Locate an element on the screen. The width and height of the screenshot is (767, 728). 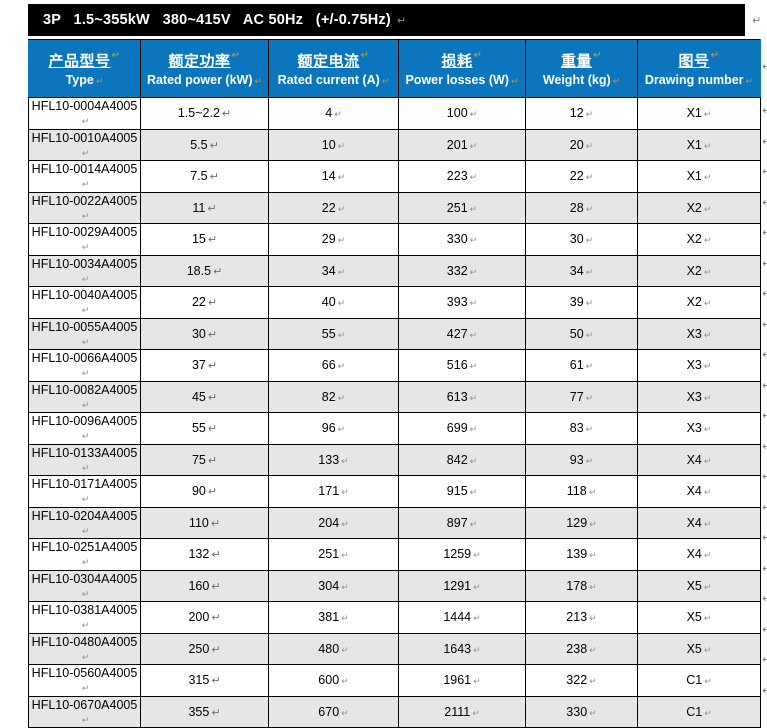
column-header-type: 产品型号↵ Type ↵ is located at coordinates (84, 68).